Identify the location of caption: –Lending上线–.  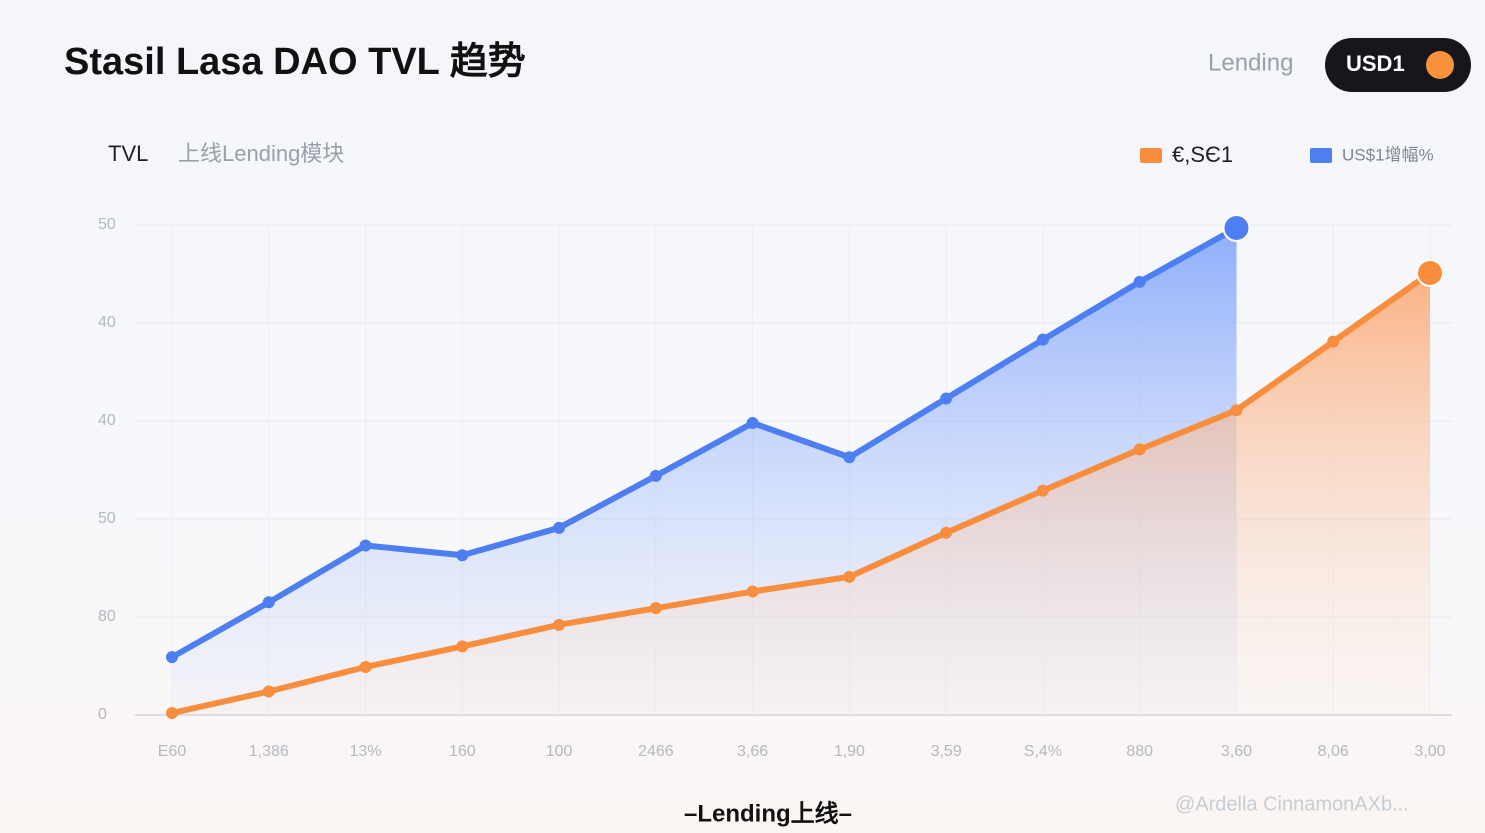
(768, 813).